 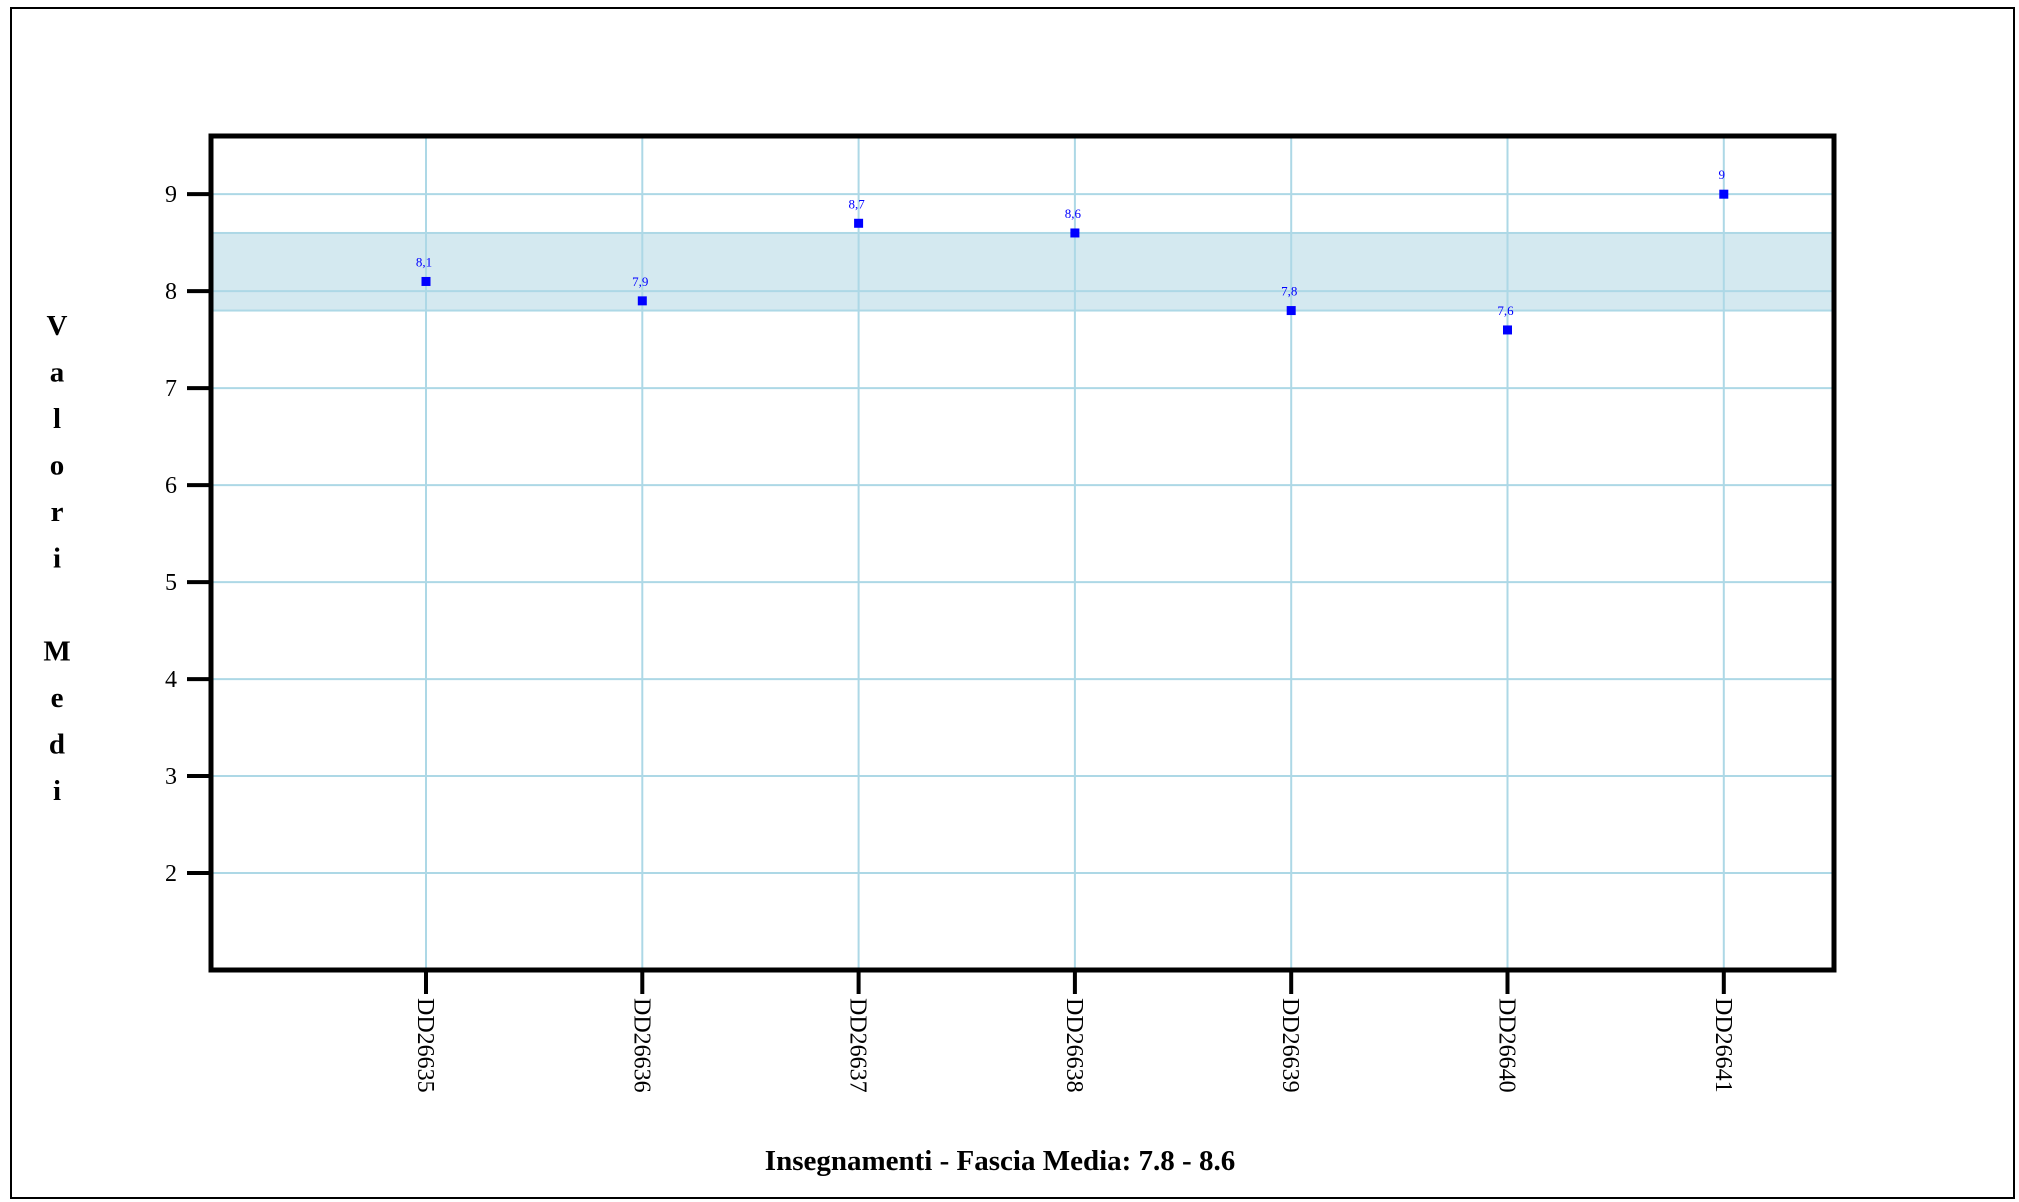 What do you see at coordinates (171, 777) in the screenshot?
I see `y-tick-label: 3` at bounding box center [171, 777].